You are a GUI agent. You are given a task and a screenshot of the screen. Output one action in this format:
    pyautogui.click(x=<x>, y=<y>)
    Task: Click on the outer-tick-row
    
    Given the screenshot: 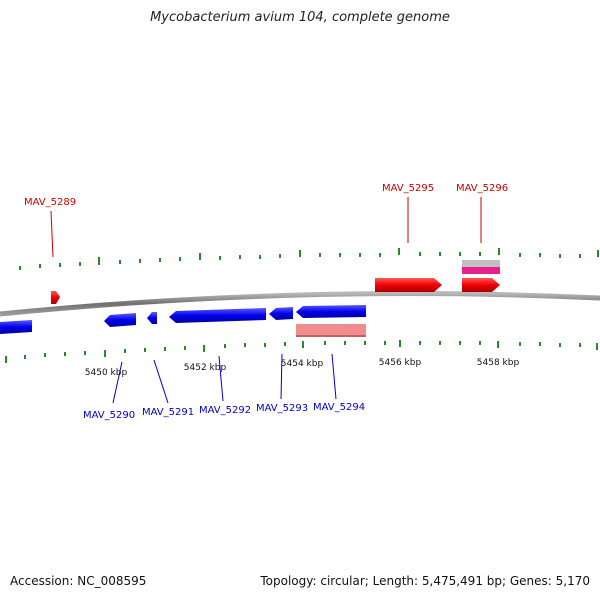 What is the action you would take?
    pyautogui.click(x=309, y=259)
    